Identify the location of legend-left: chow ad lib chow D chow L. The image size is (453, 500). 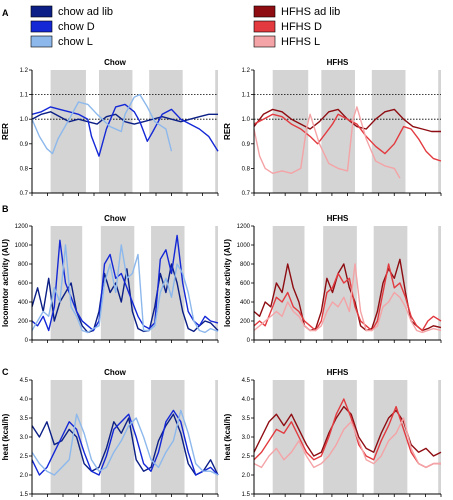
(71, 26).